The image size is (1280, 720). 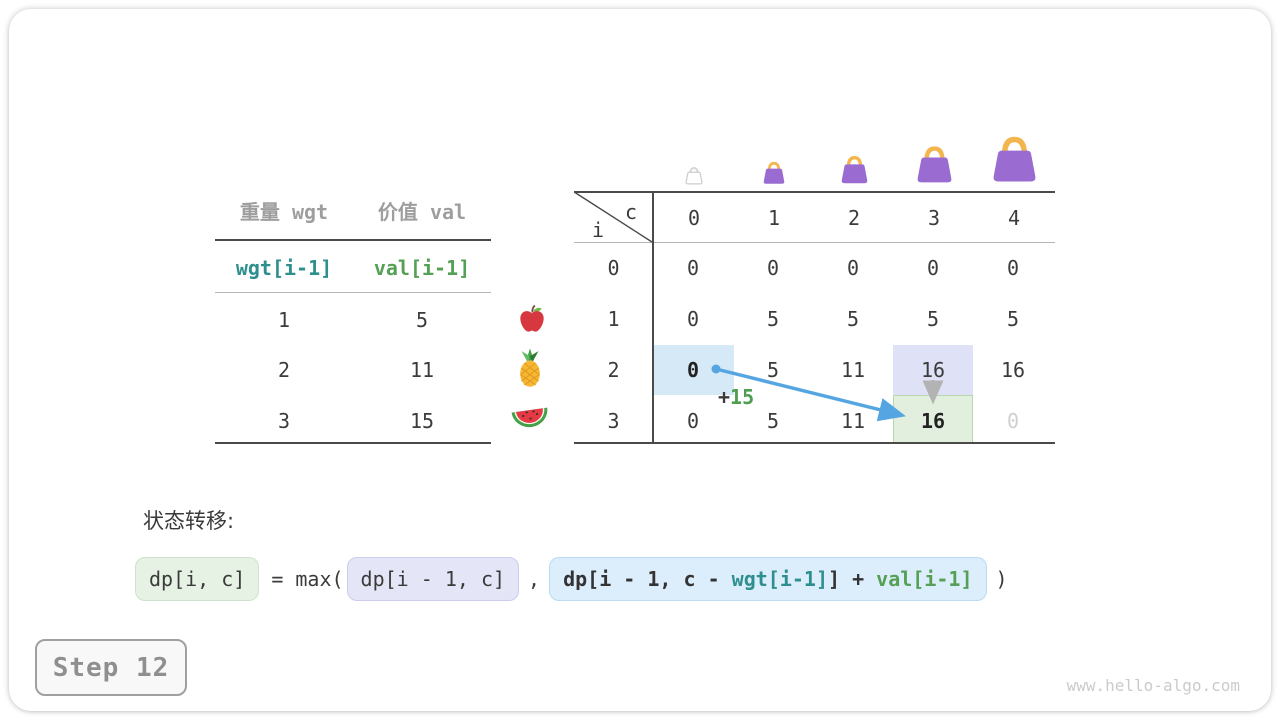 I want to click on item-3-value: 15, so click(x=422, y=421).